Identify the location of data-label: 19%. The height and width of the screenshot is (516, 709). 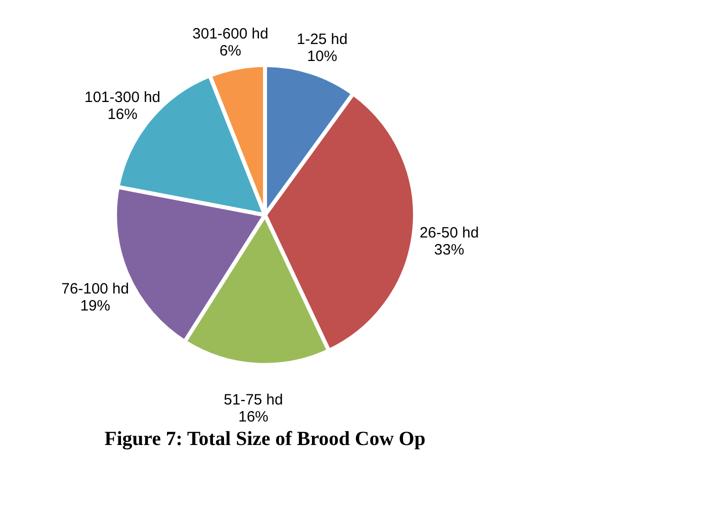
(95, 305).